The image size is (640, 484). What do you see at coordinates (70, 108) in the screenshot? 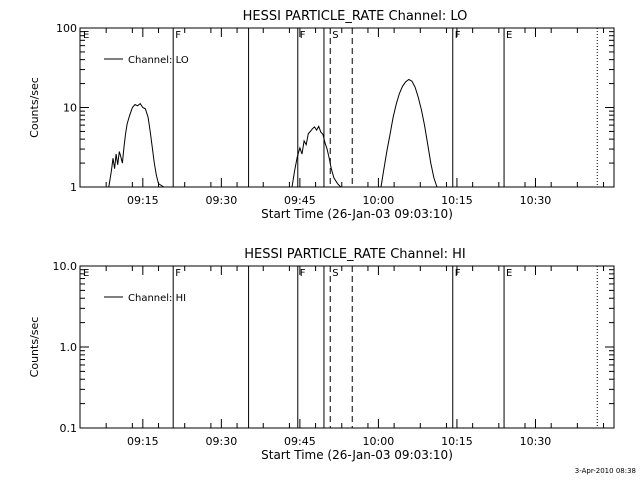
I see `y-tick-label: 10` at bounding box center [70, 108].